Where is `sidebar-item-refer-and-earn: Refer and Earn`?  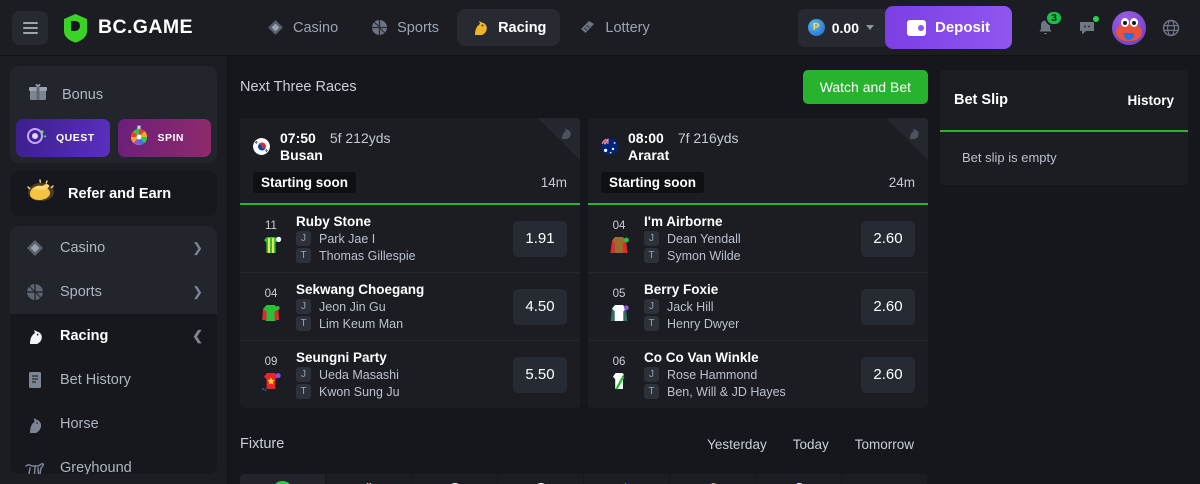
sidebar-item-refer-and-earn: Refer and Earn is located at coordinates (113, 194).